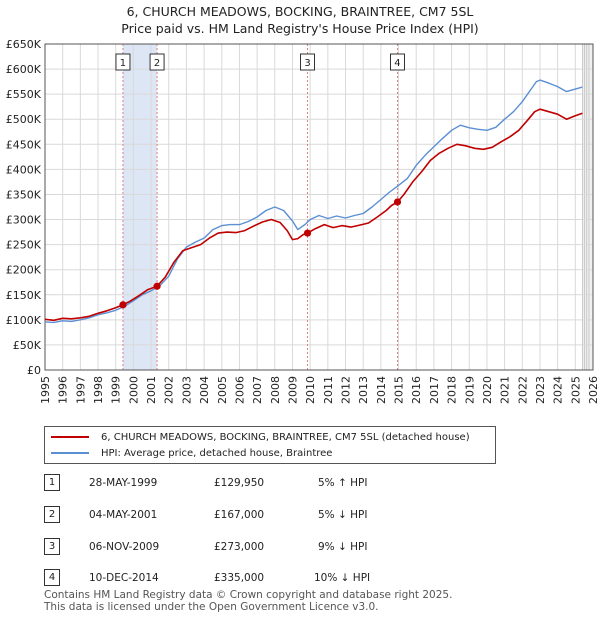 The image size is (600, 620). Describe the element at coordinates (186, 390) in the screenshot. I see `x-tick-label: 2003` at that location.